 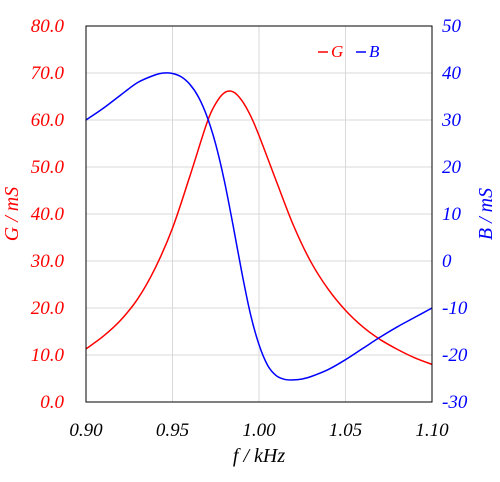 What do you see at coordinates (48, 214) in the screenshot?
I see `y-tick-label-left: 40.0` at bounding box center [48, 214].